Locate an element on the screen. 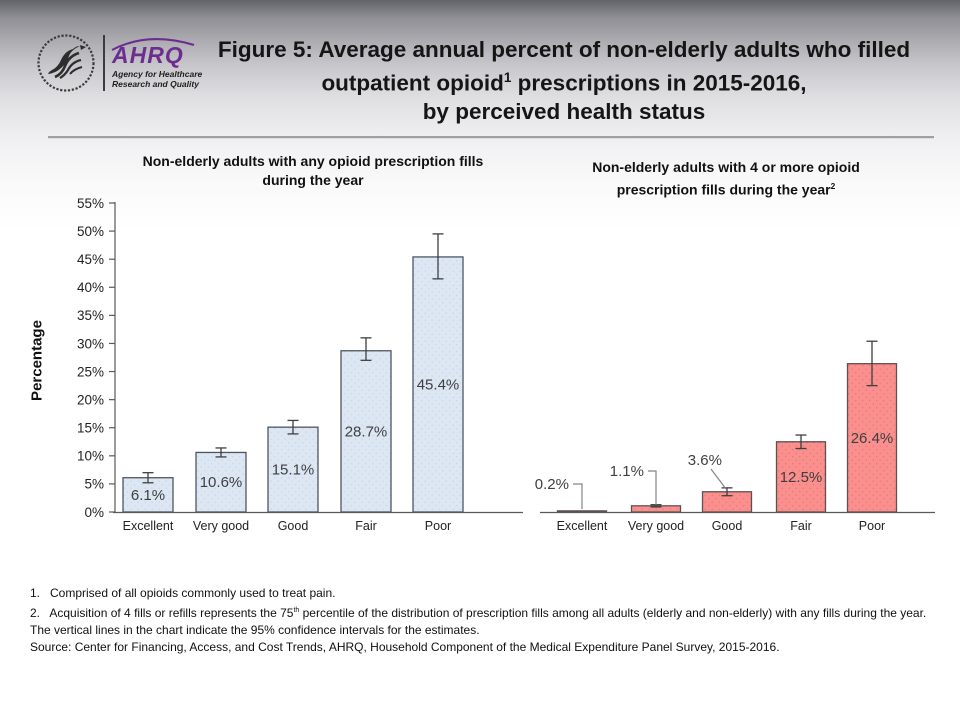 The height and width of the screenshot is (720, 960). data-label: 3.6% is located at coordinates (705, 460).